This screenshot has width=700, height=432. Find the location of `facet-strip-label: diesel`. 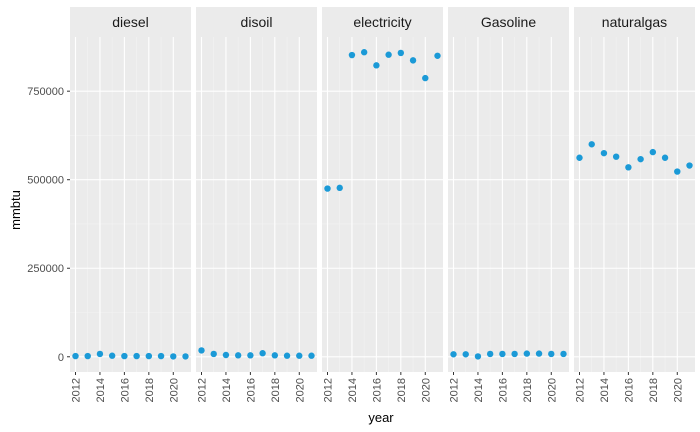

facet-strip-label: diesel is located at coordinates (130, 22).